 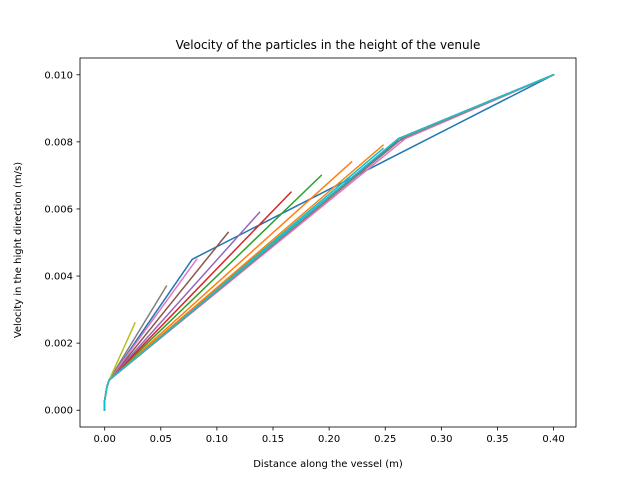 What do you see at coordinates (18, 250) in the screenshot?
I see `y-axis-label: Velocity in the hight direction (m/s)` at bounding box center [18, 250].